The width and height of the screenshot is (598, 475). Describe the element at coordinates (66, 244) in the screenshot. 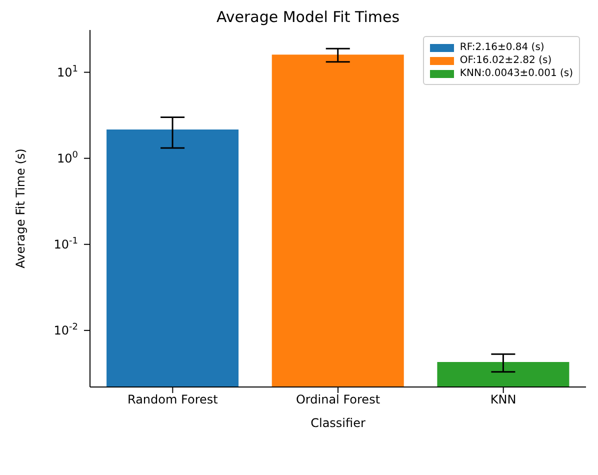

I see `y-tick-label: 10$^{-1}$` at that location.